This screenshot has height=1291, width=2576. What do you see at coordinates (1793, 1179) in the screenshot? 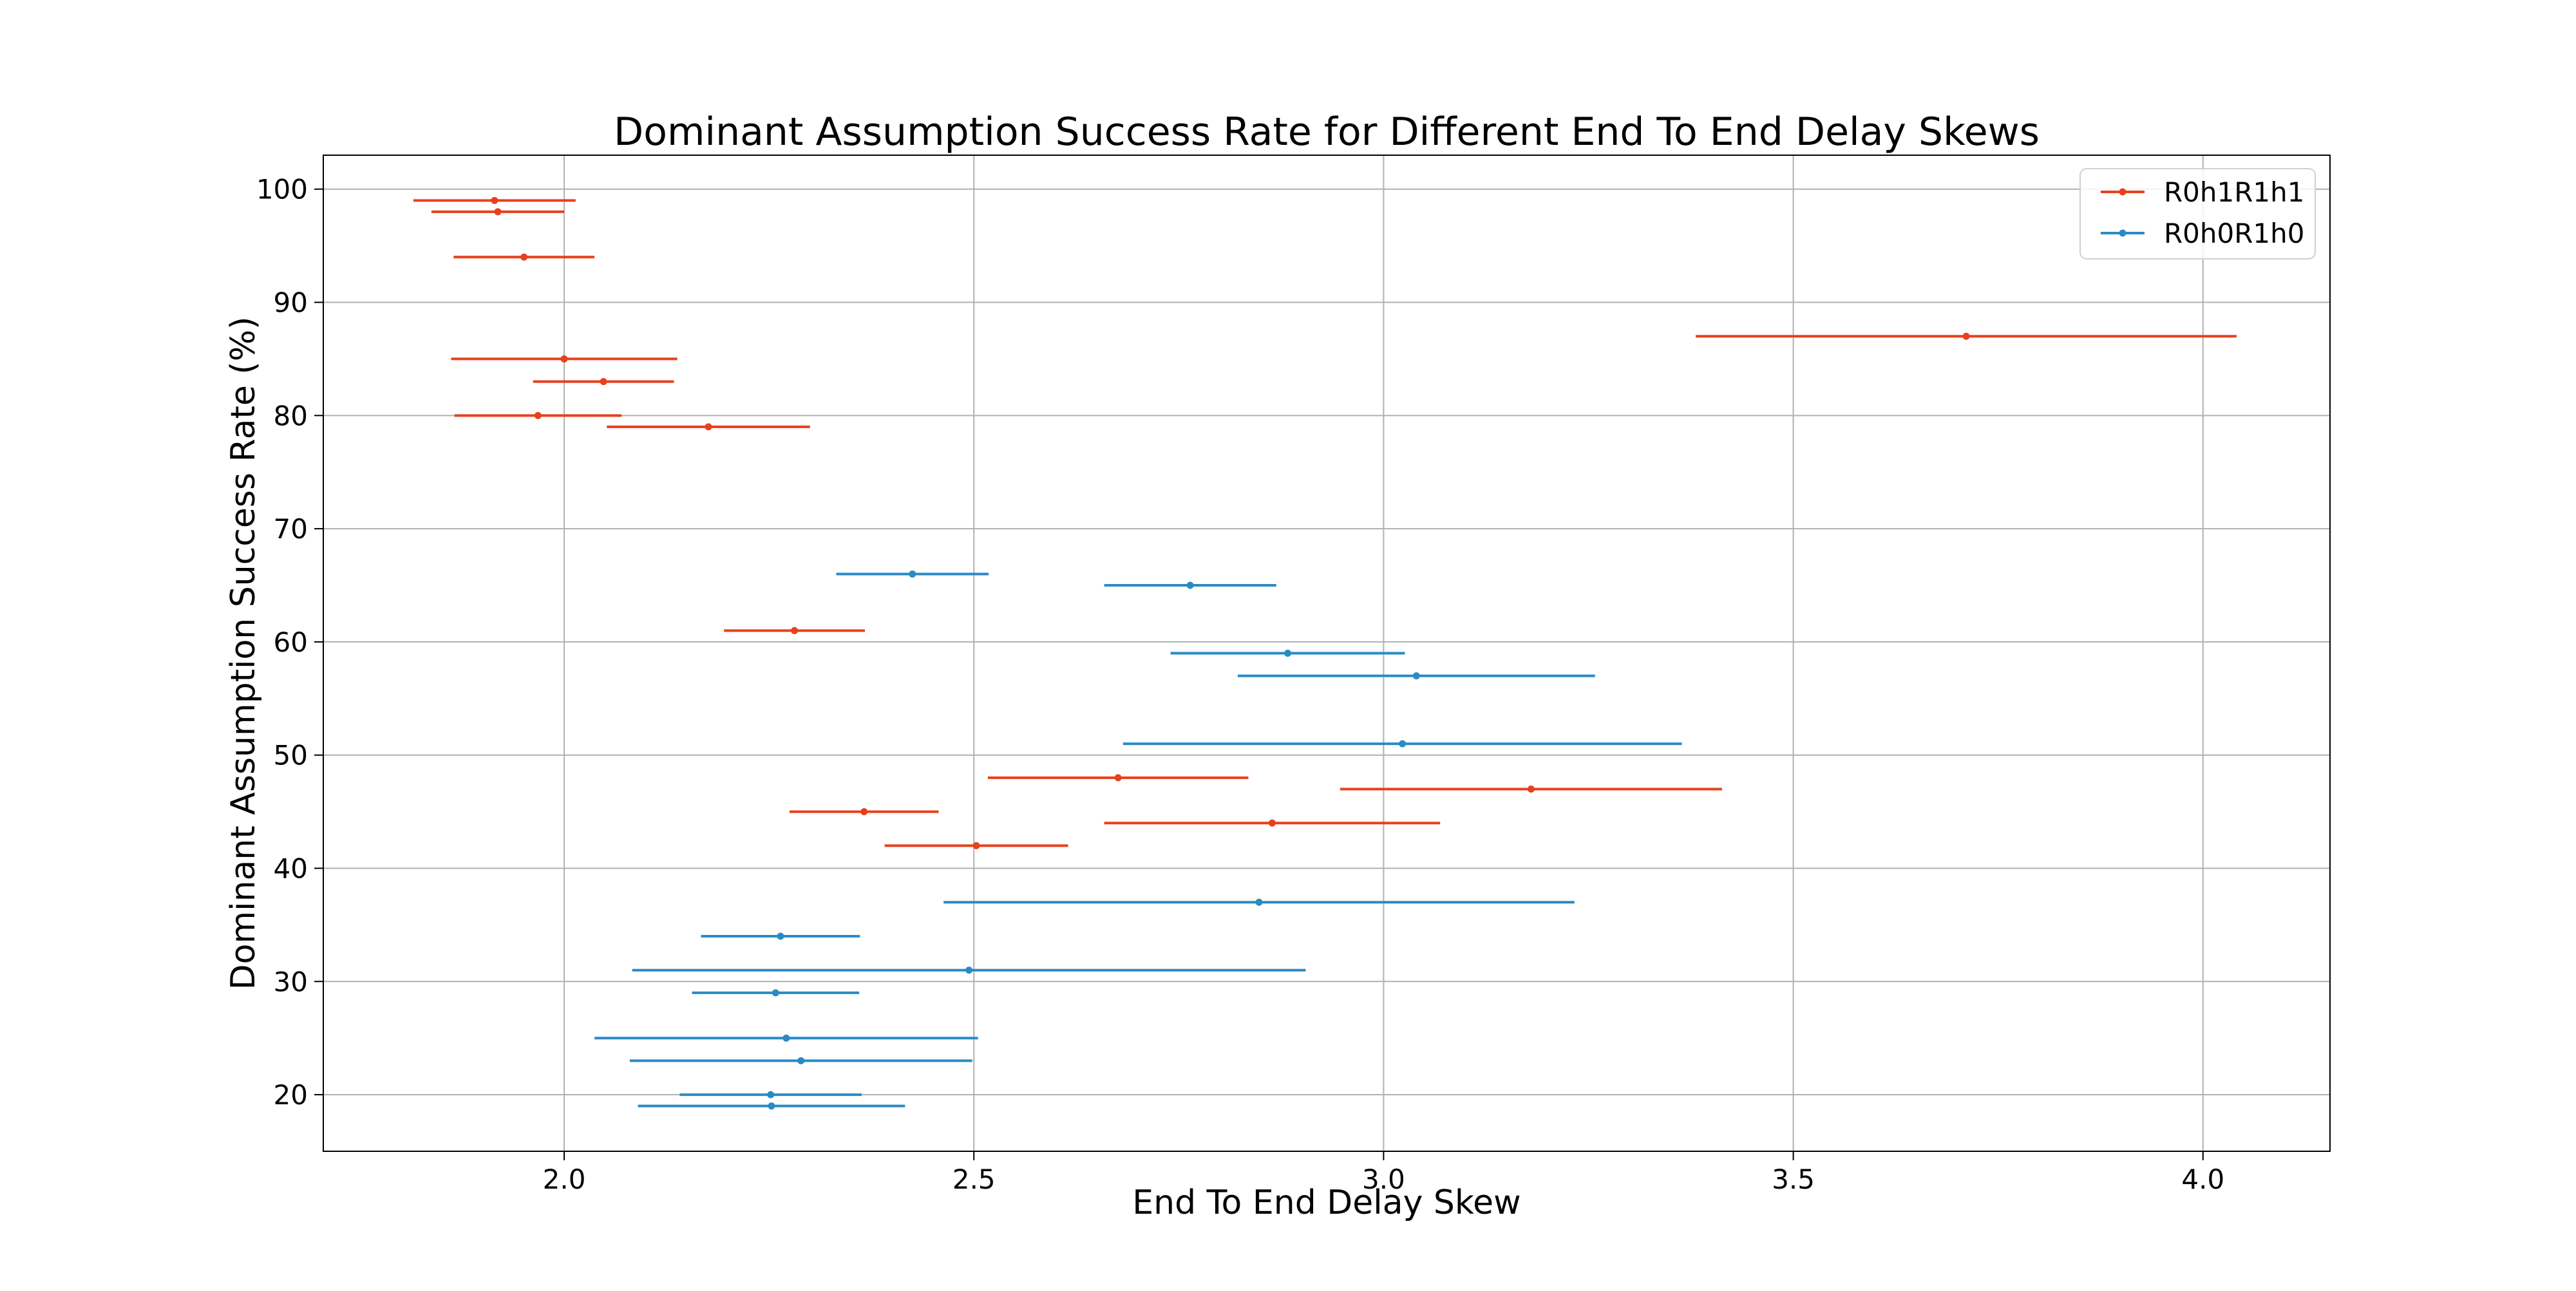
I see `x-tick-label: 3.5` at bounding box center [1793, 1179].